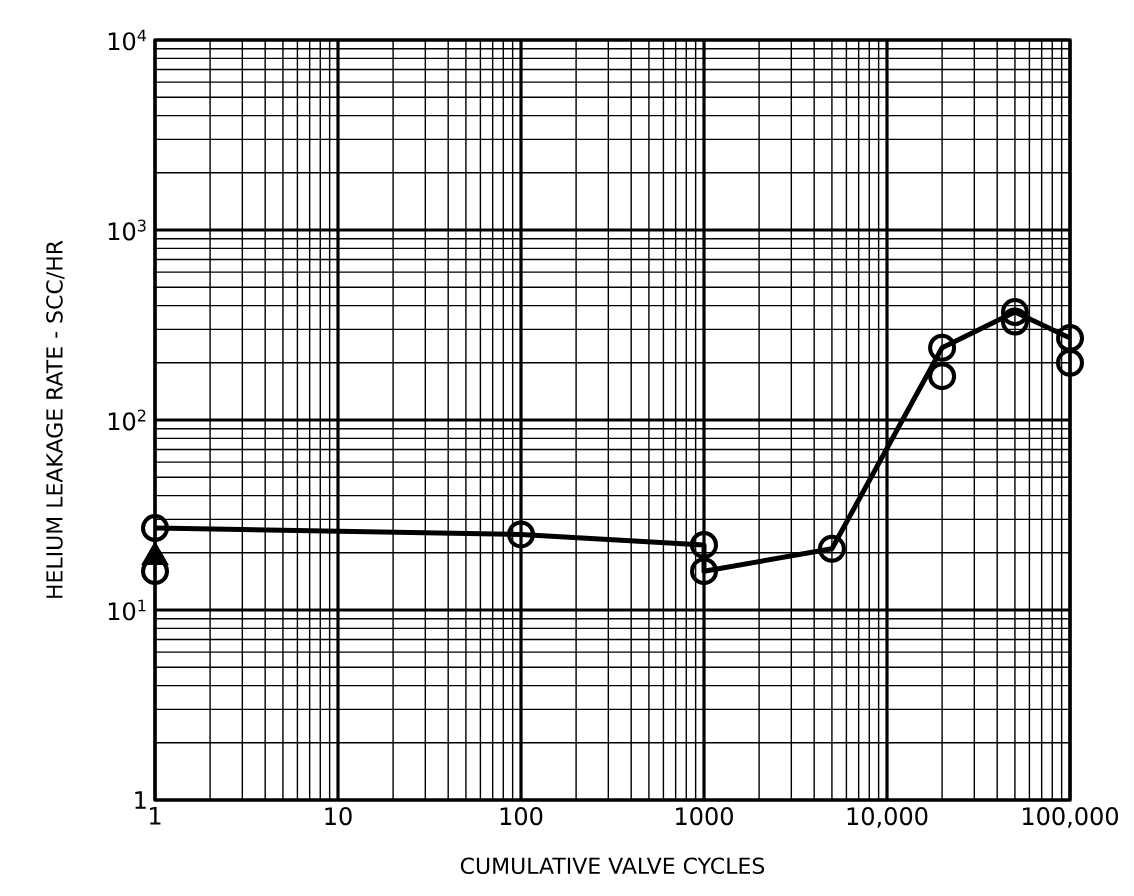 This screenshot has height=896, width=1134. What do you see at coordinates (612, 866) in the screenshot?
I see `x-axis-title: CUMULATIVE VALVE CYCLES` at bounding box center [612, 866].